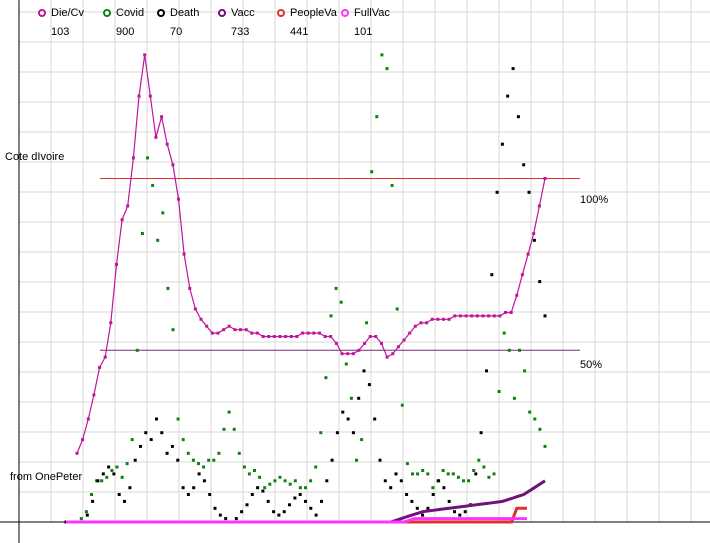  What do you see at coordinates (313, 13) in the screenshot?
I see `legend-name: PeopleVa` at bounding box center [313, 13].